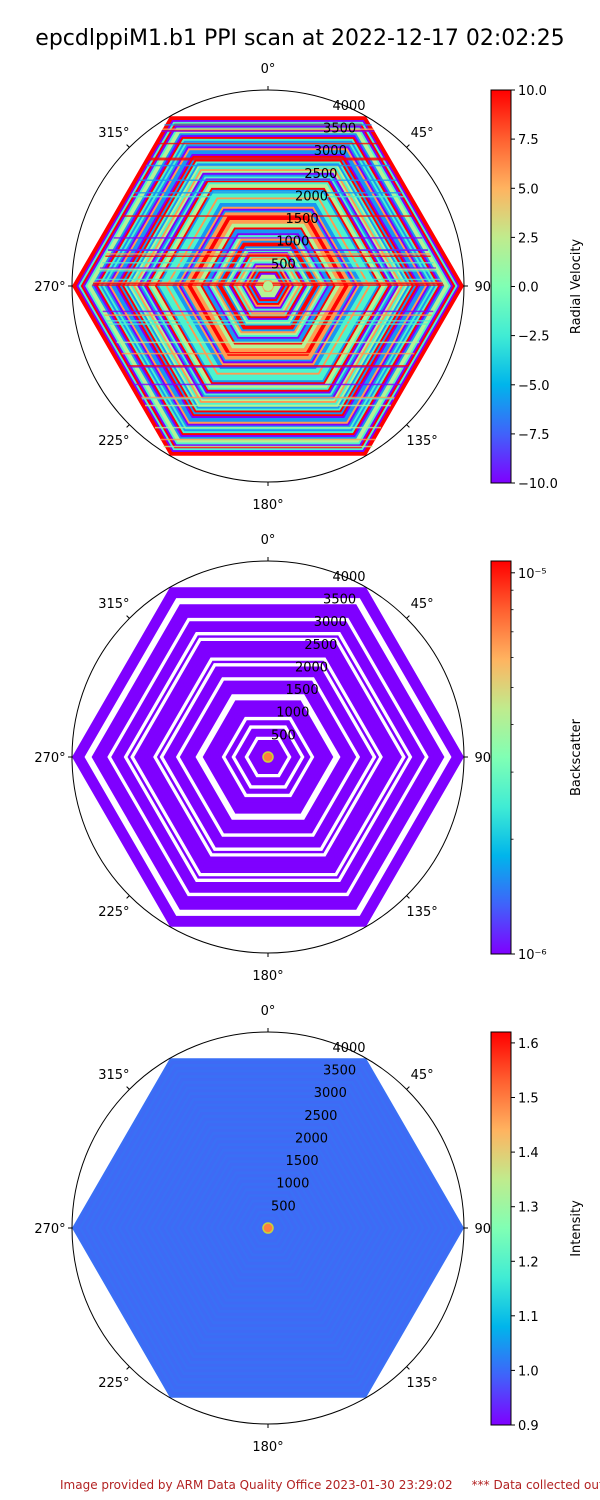  Describe the element at coordinates (534, 337) in the screenshot. I see `colorbar-tick-label: −2.5` at that location.